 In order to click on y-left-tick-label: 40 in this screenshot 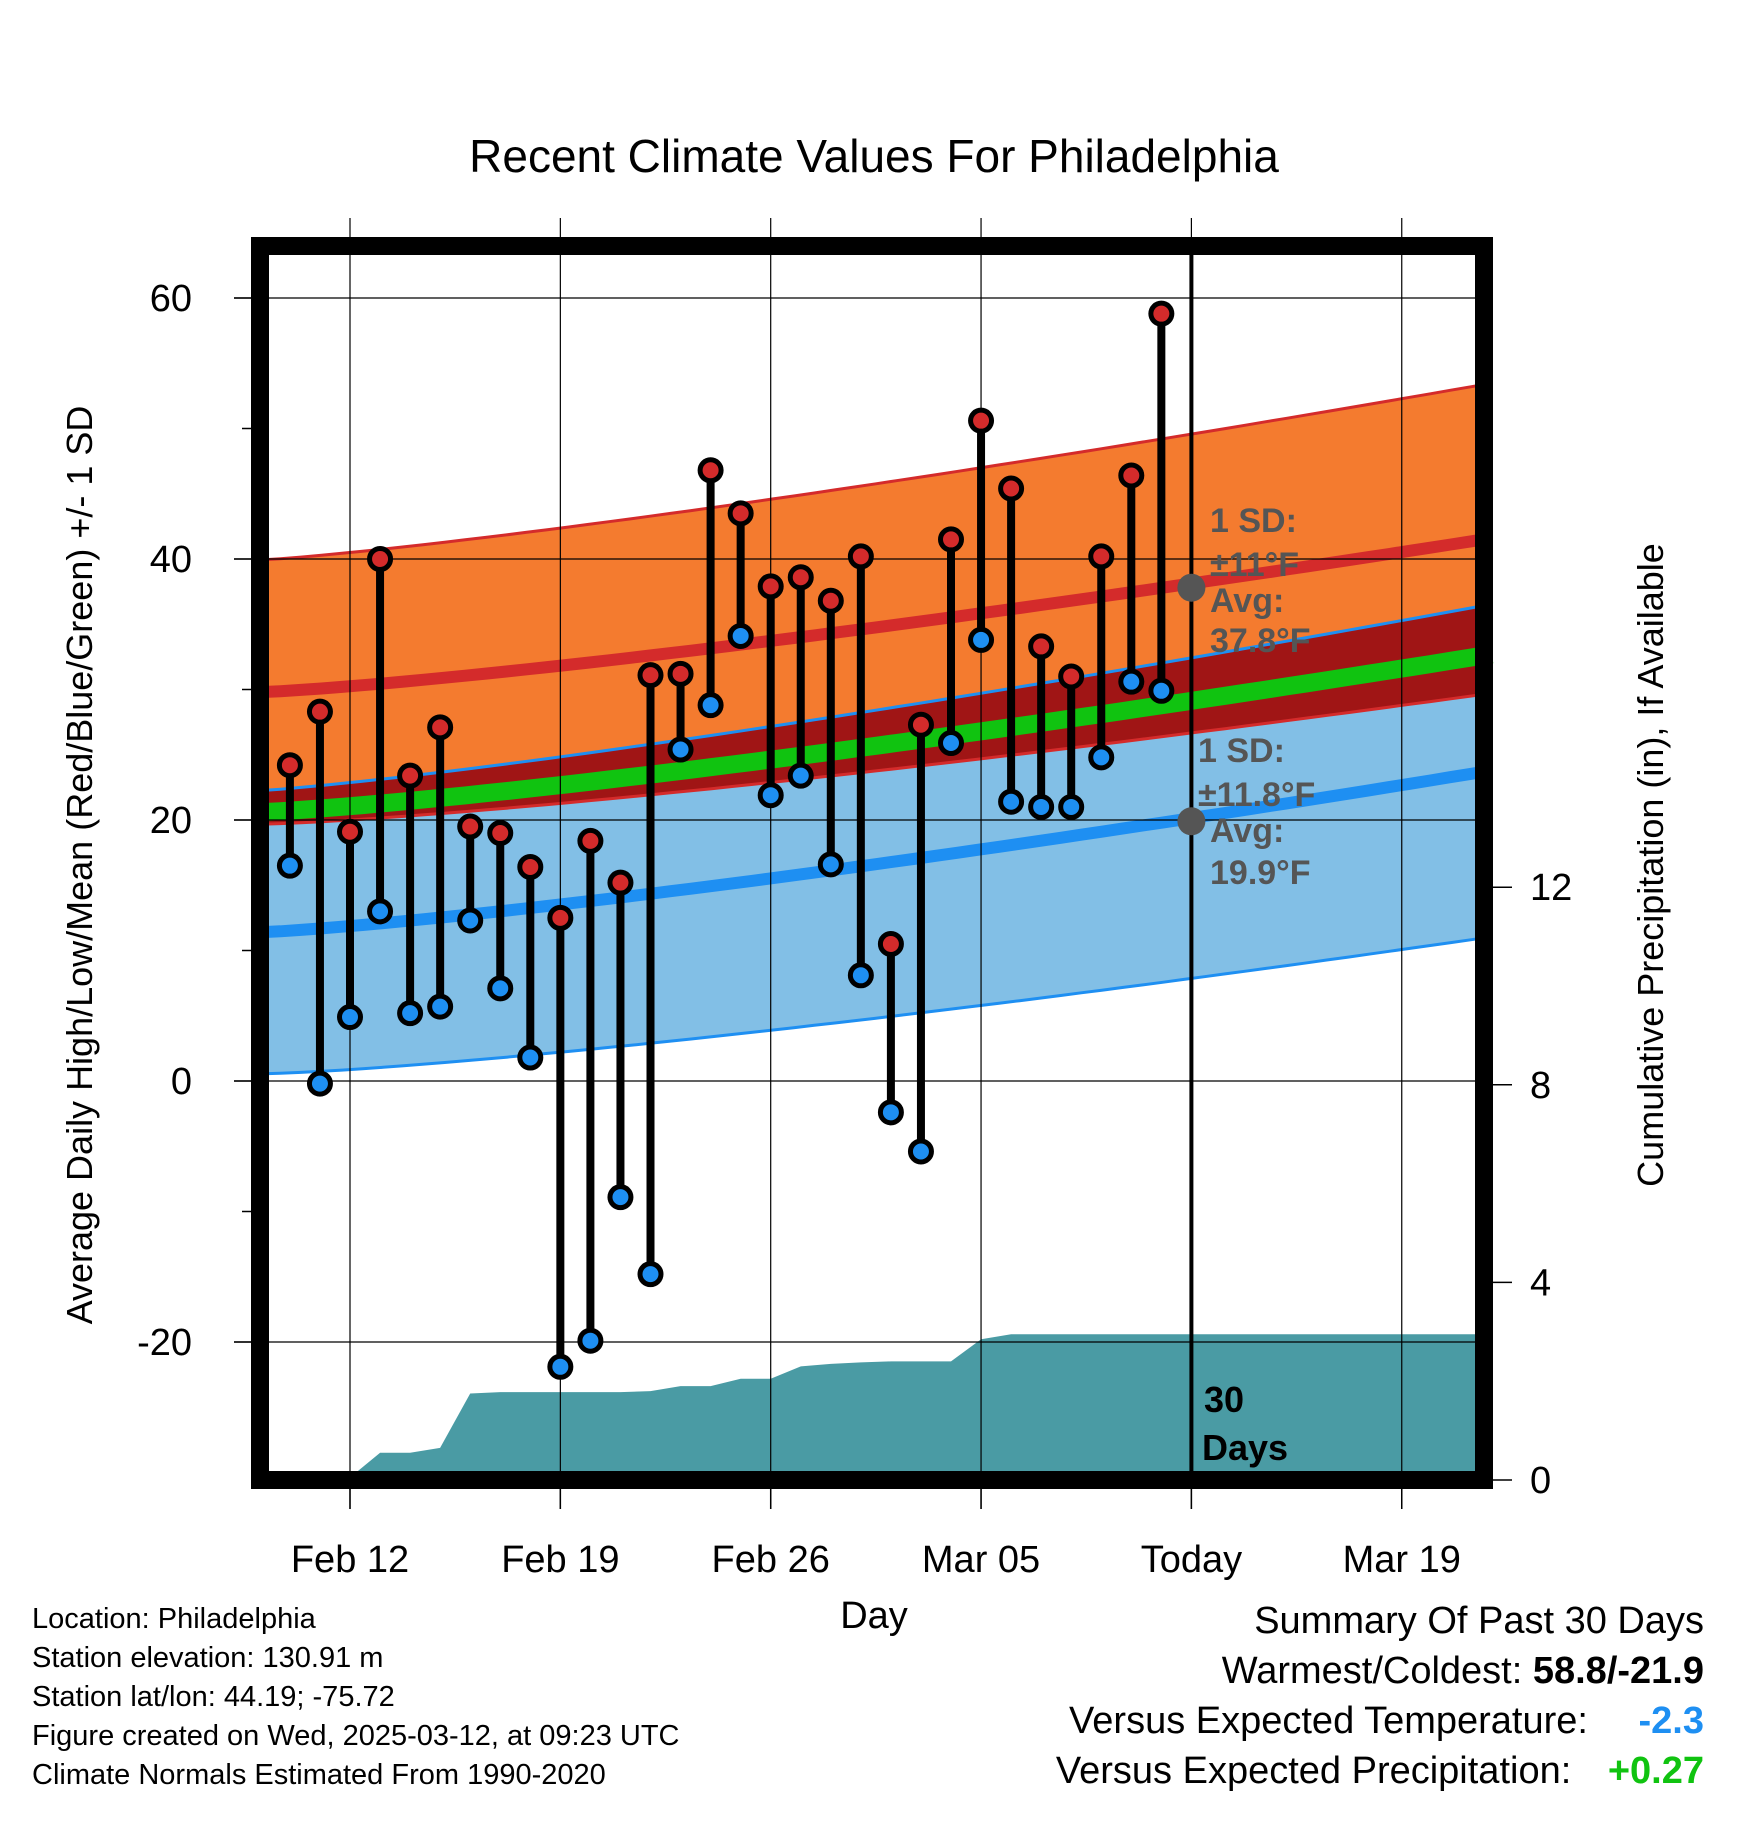, I will do `click(171, 560)`.